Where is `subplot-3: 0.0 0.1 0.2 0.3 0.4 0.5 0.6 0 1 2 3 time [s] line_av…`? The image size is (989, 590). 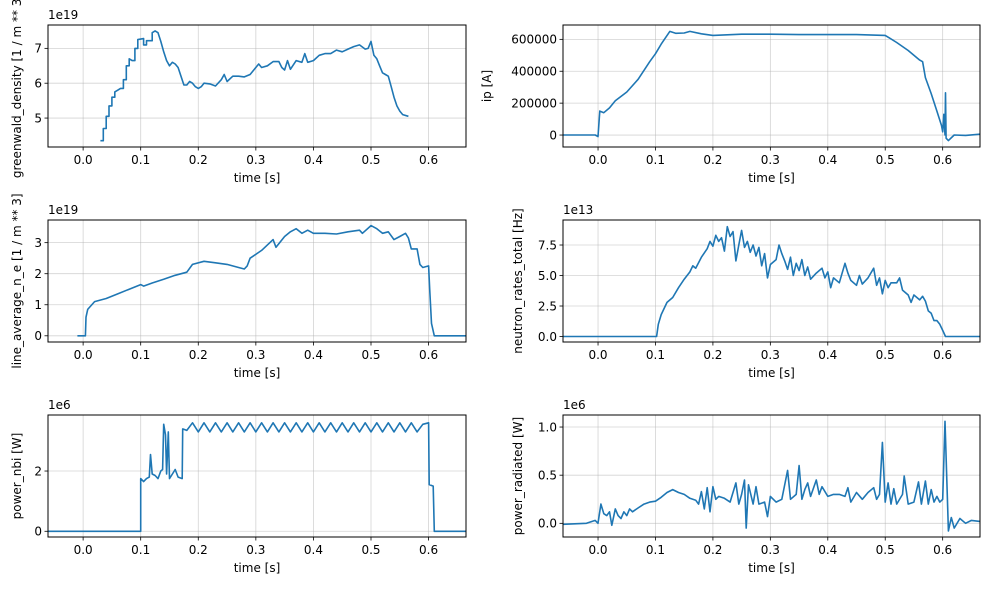
subplot-3: 0.0 0.1 0.2 0.3 0.4 0.5 0.6 0 1 2 3 time [s] line_av… is located at coordinates (238, 286).